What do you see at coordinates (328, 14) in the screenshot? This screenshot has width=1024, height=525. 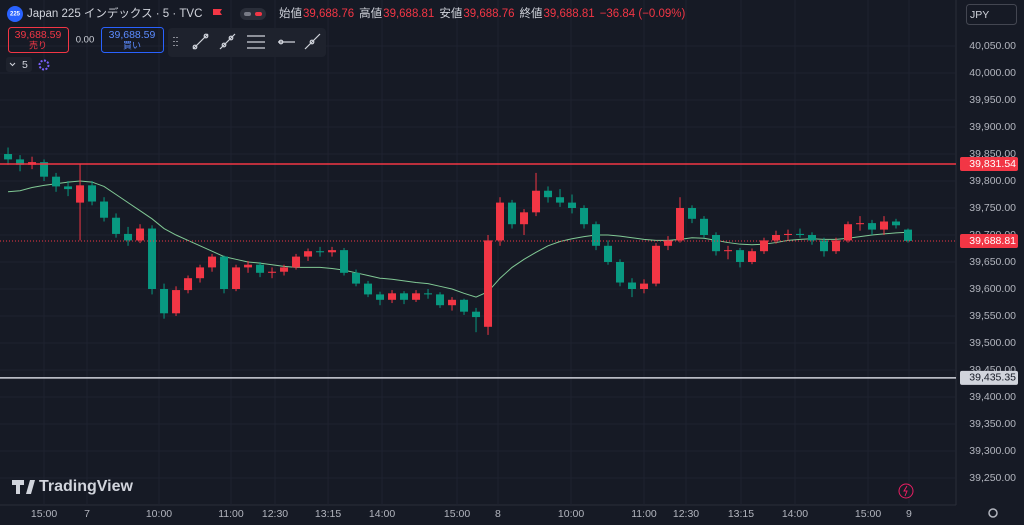 I see `ohlc-value: 39,688.76` at bounding box center [328, 14].